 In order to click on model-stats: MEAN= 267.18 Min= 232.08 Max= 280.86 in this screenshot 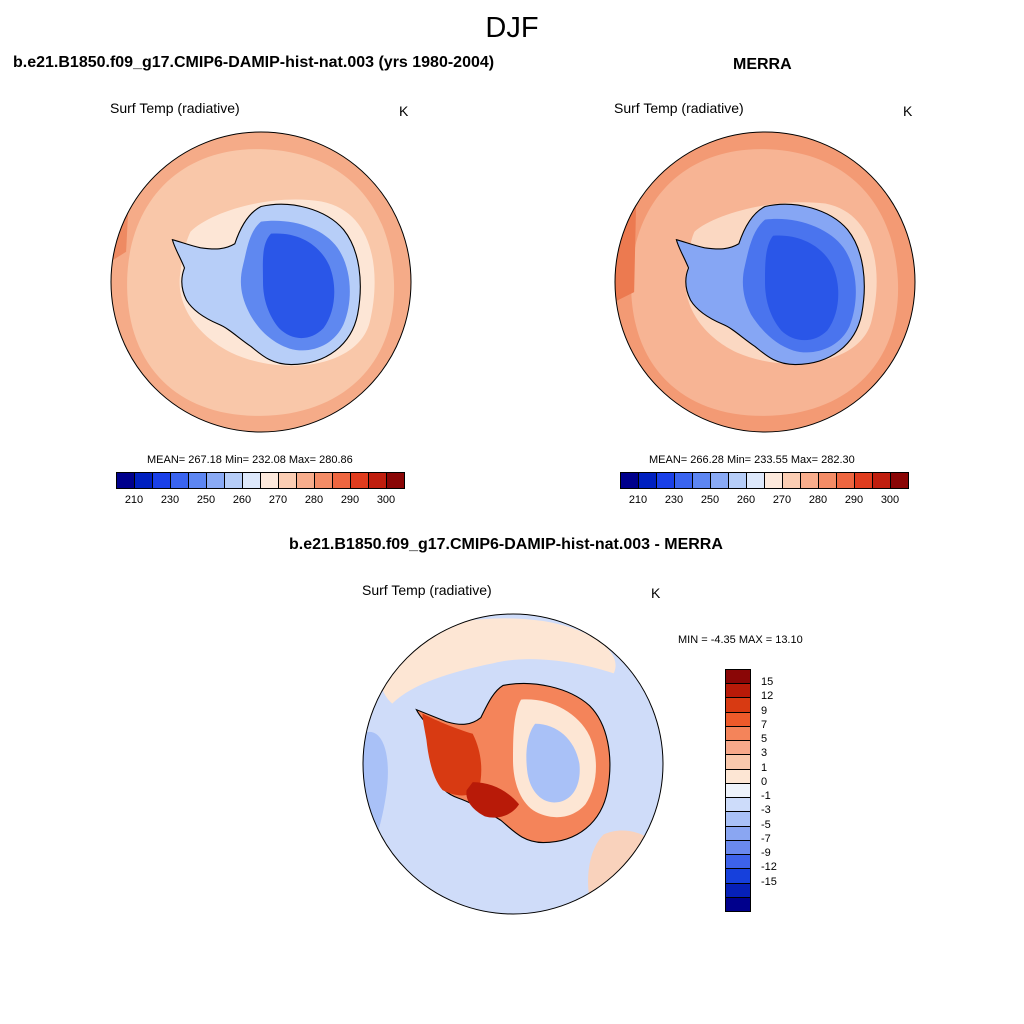, I will do `click(250, 460)`.